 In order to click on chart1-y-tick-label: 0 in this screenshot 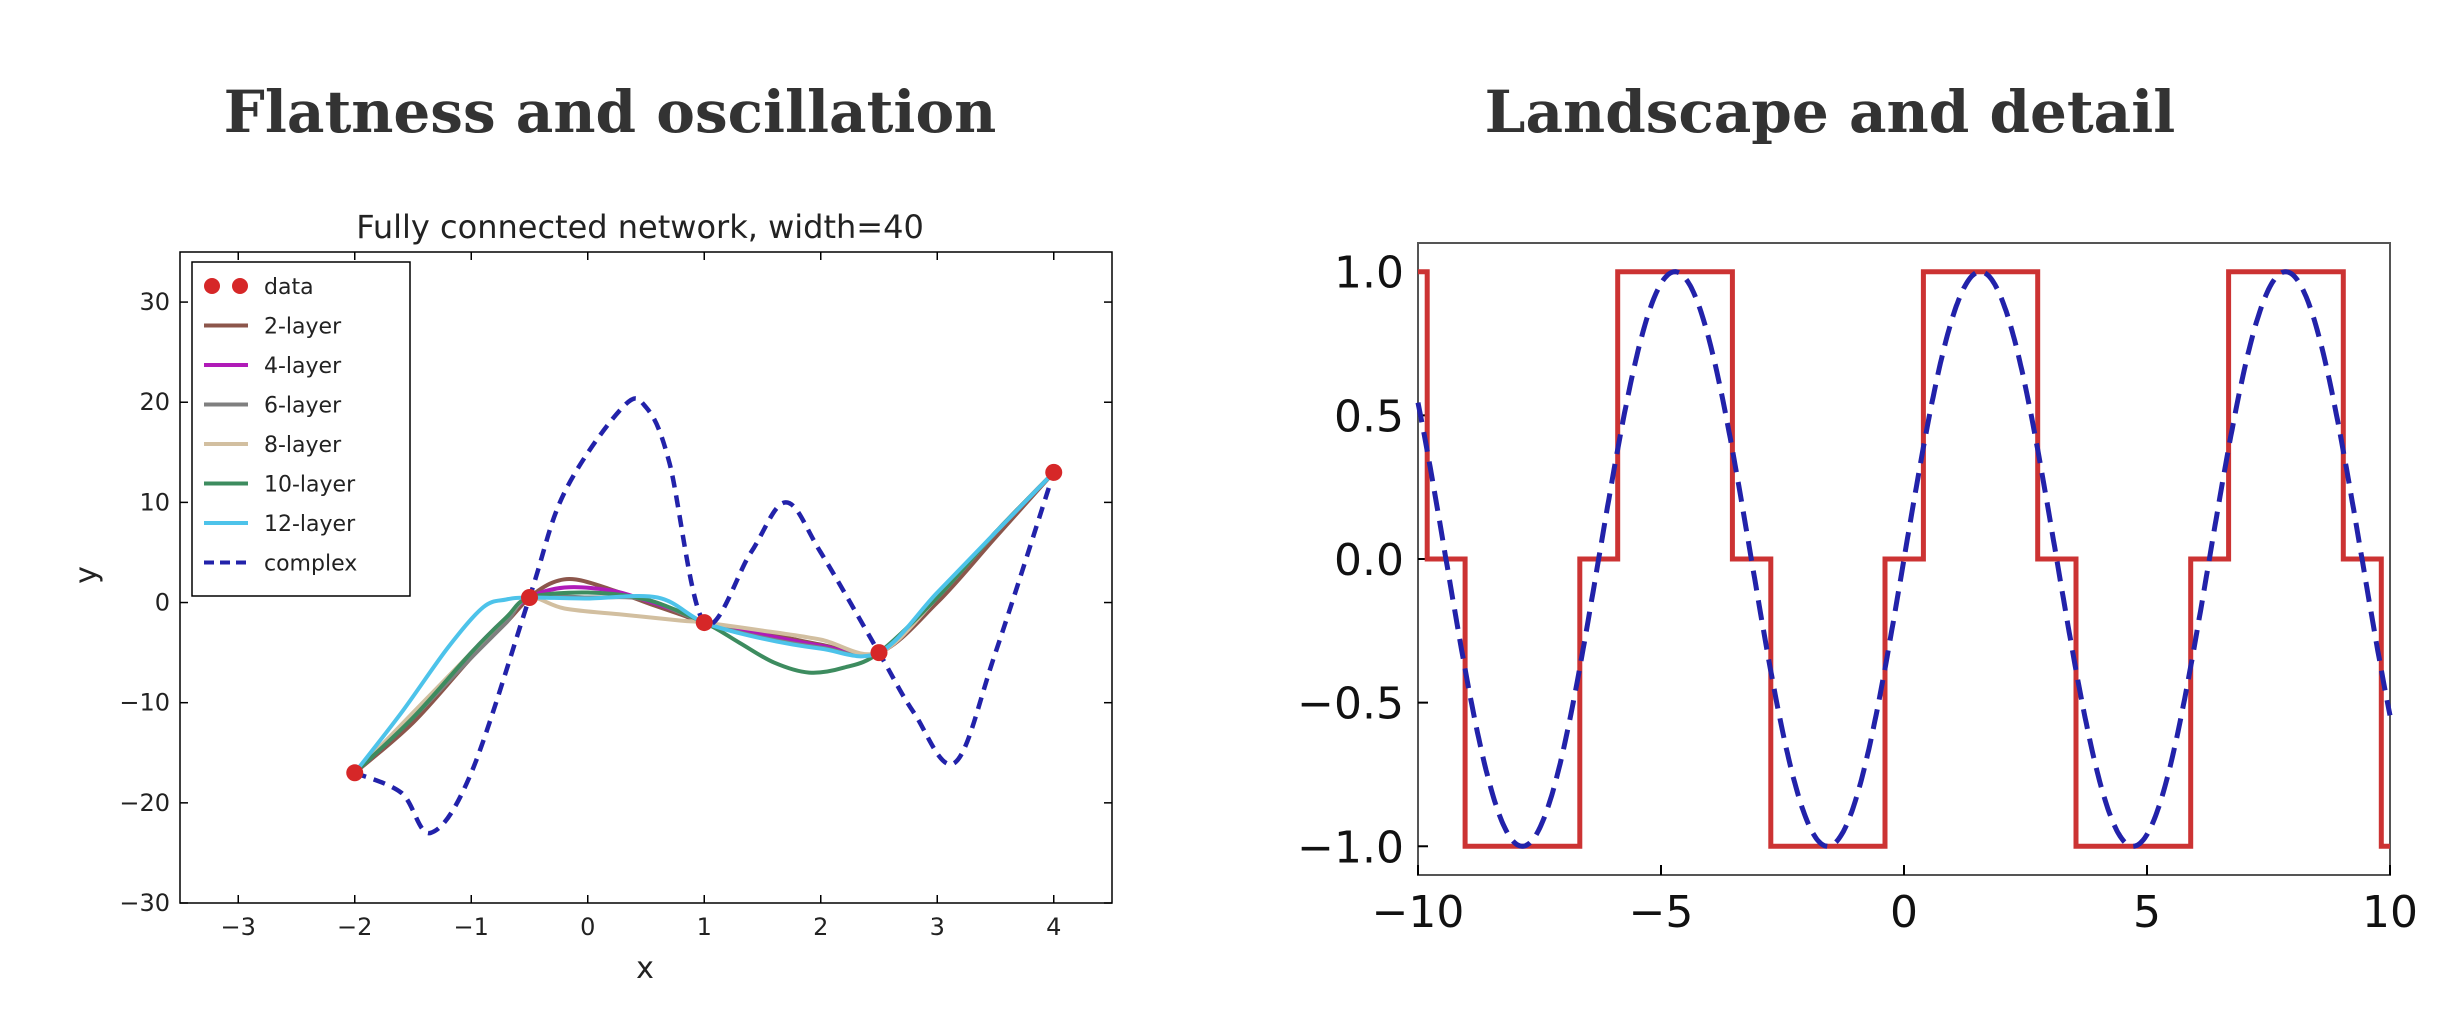, I will do `click(162, 603)`.